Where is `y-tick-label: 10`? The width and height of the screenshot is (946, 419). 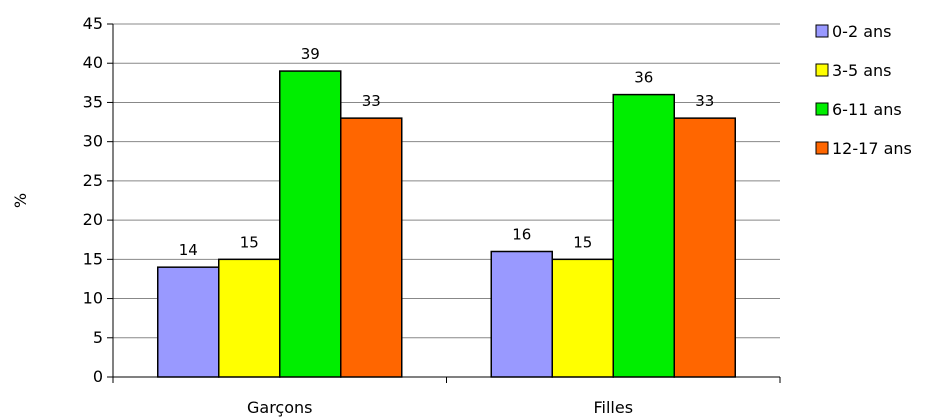 y-tick-label: 10 is located at coordinates (93, 298).